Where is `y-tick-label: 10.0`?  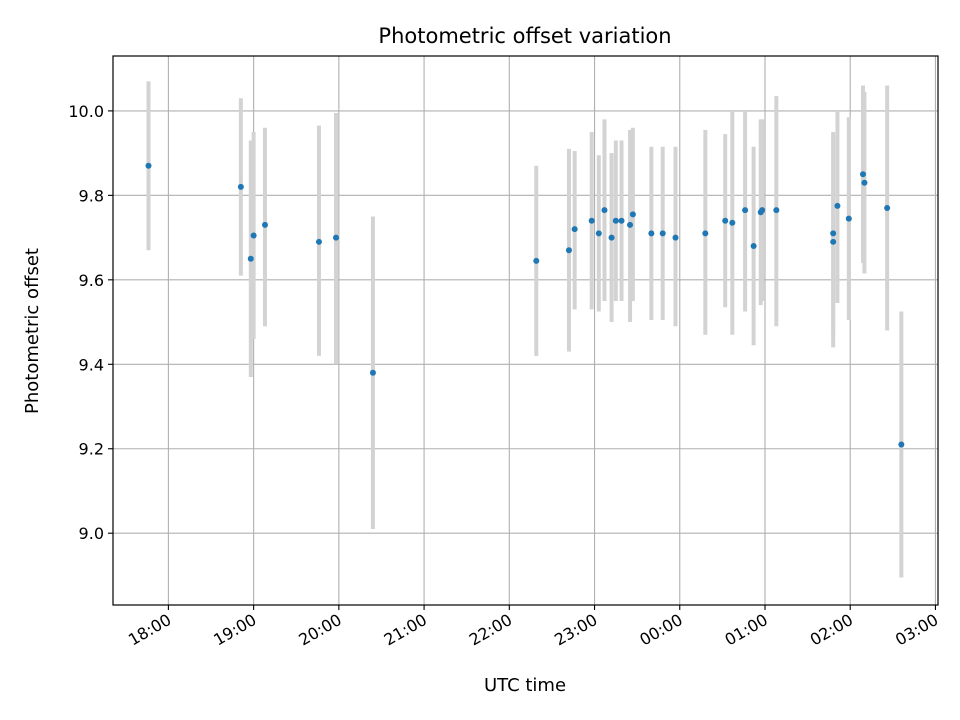 y-tick-label: 10.0 is located at coordinates (86, 111).